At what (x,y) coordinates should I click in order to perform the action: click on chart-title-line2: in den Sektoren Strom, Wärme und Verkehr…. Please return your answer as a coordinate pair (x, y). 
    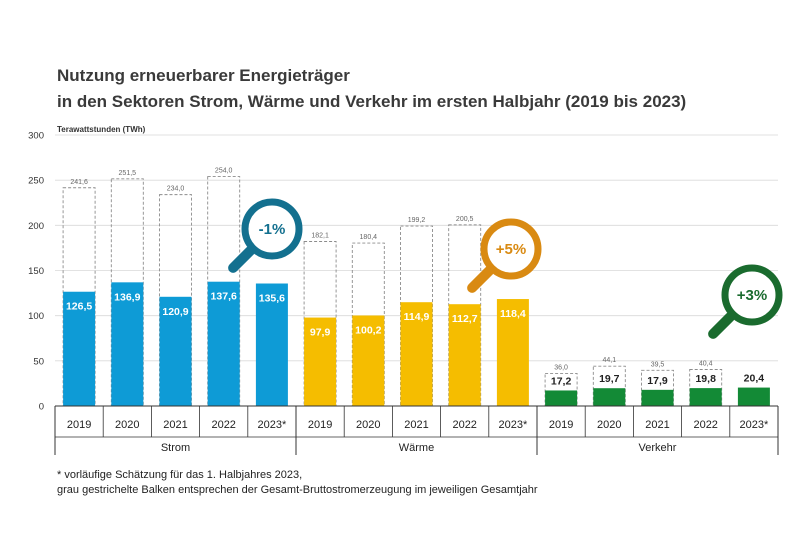
    Looking at the image, I should click on (371, 101).